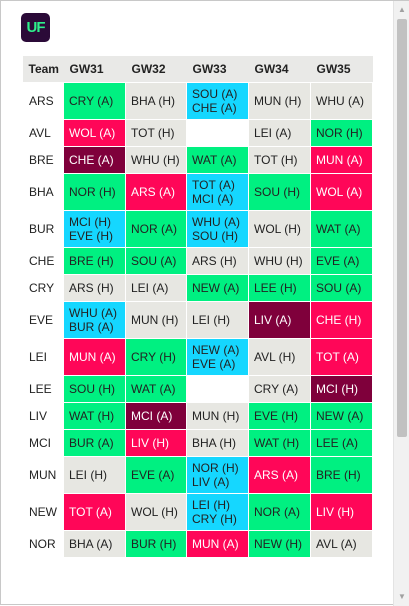 The height and width of the screenshot is (606, 409). What do you see at coordinates (150, 288) in the screenshot?
I see `fixture-label: LEI (A)` at bounding box center [150, 288].